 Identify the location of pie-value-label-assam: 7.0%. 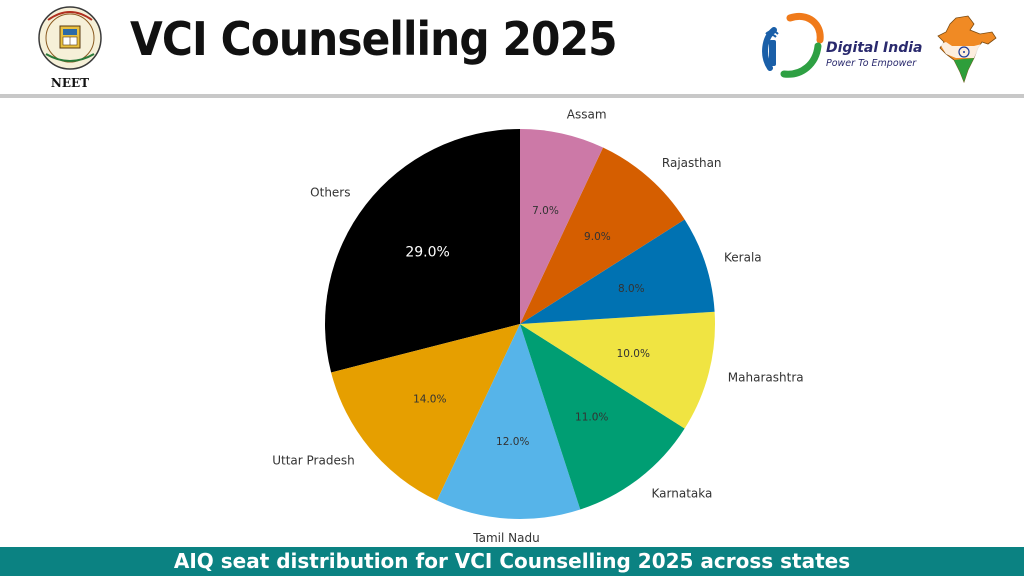
(545, 211).